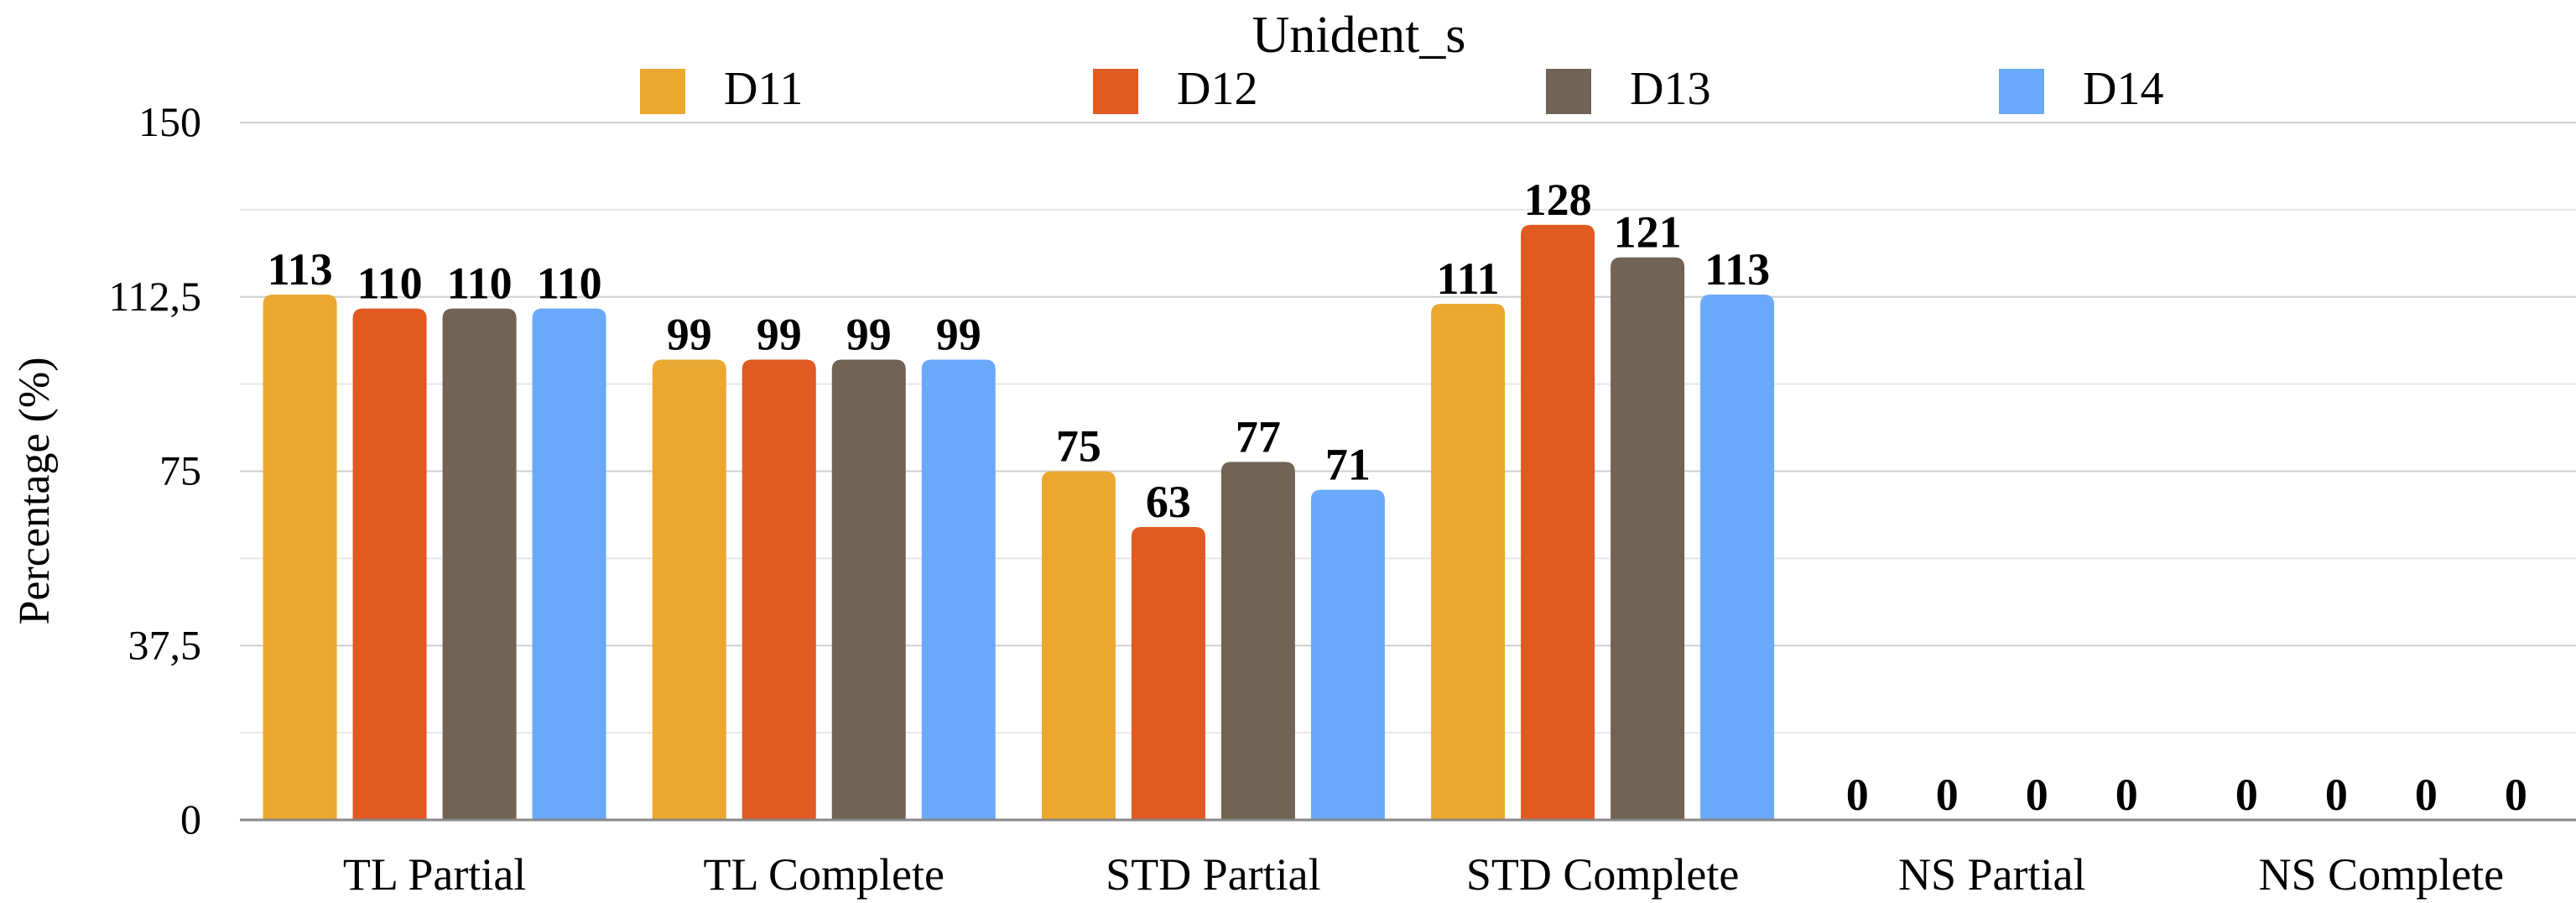 This screenshot has width=2576, height=903. Describe the element at coordinates (1648, 232) in the screenshot. I see `data-label: 121` at that location.